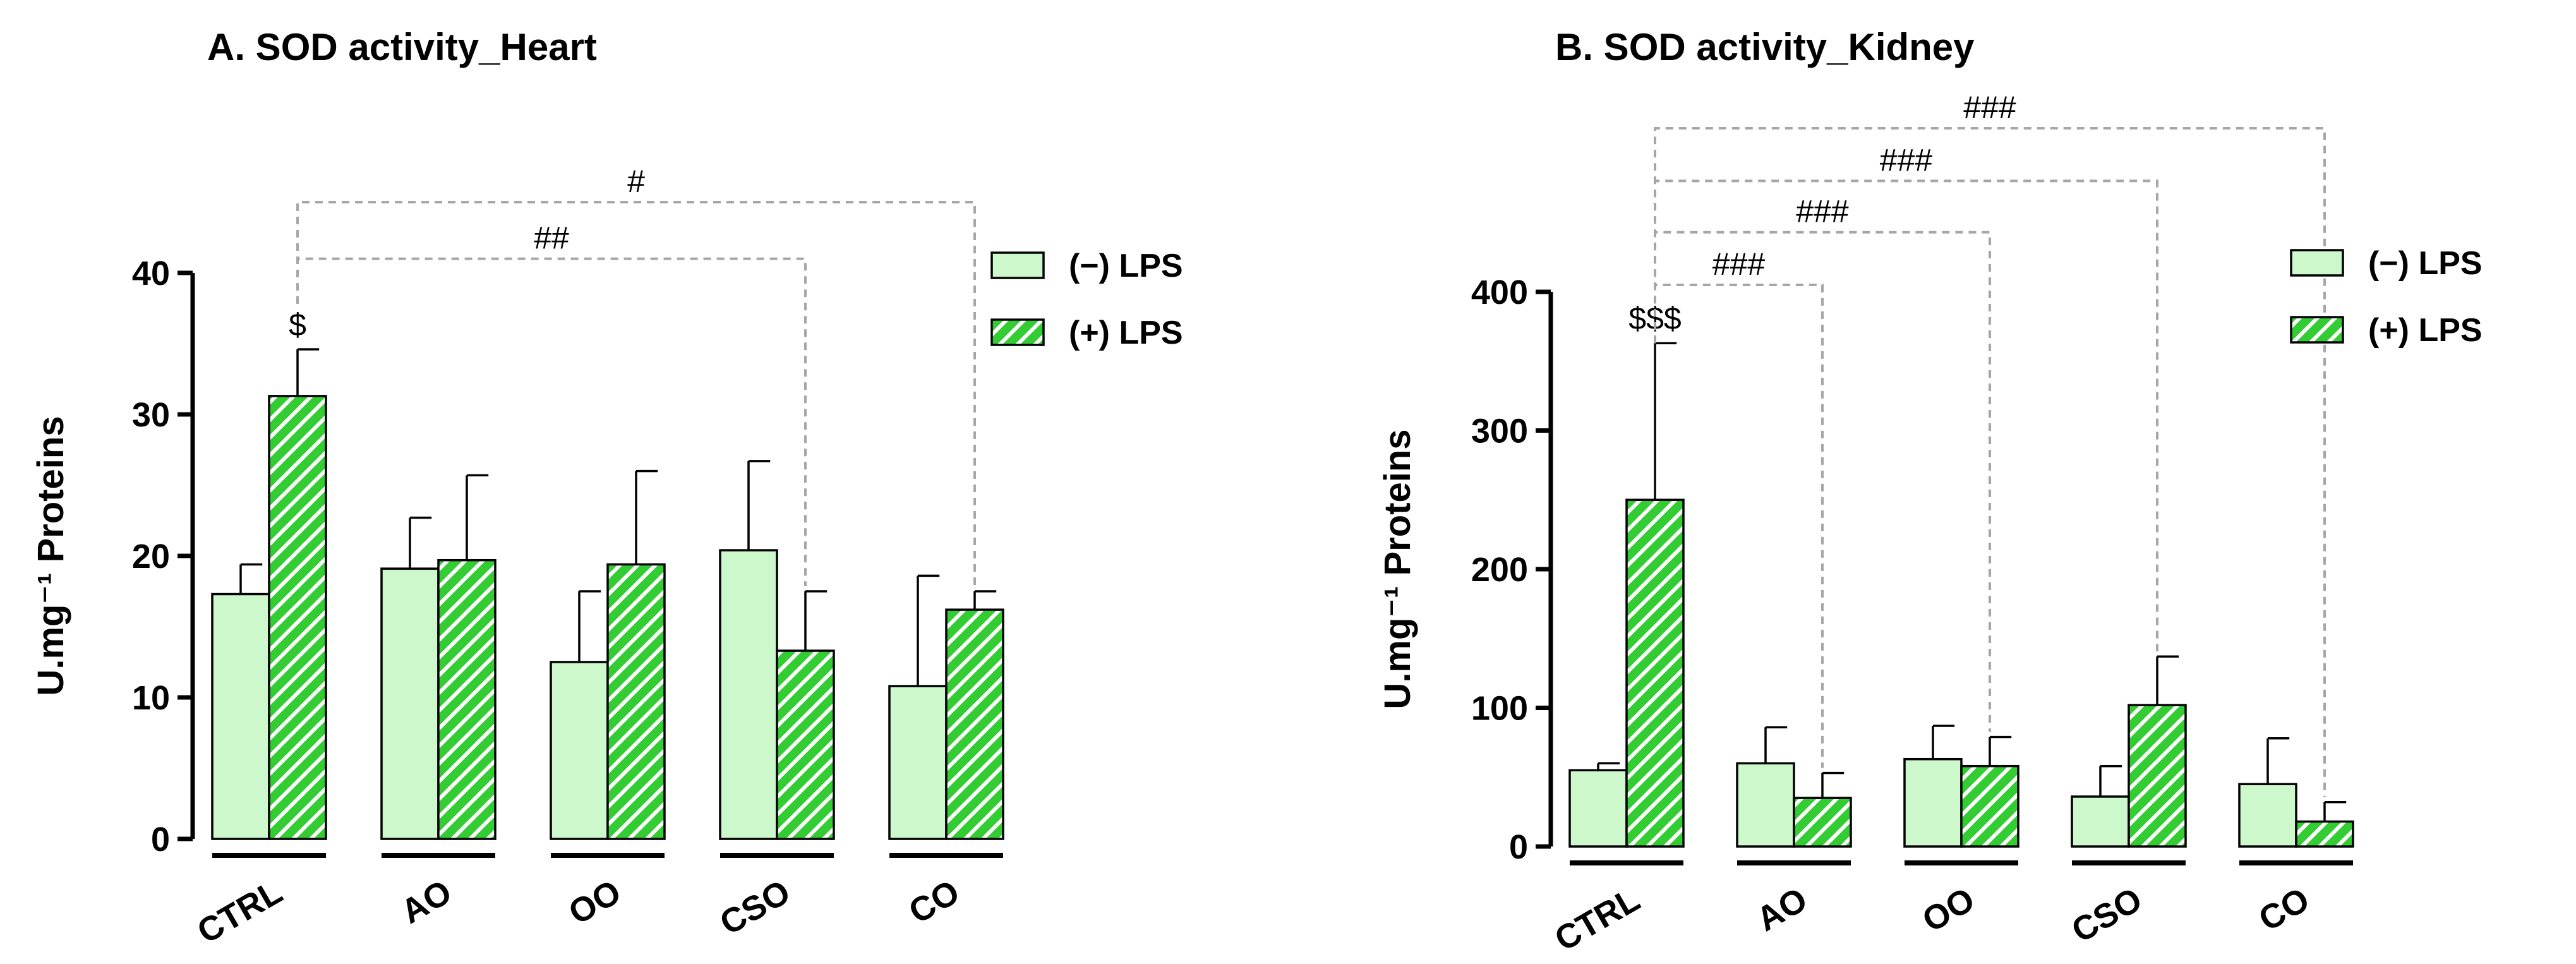 The height and width of the screenshot is (964, 2576). Describe the element at coordinates (1499, 570) in the screenshot. I see `y-tick-label-200: 200` at that location.